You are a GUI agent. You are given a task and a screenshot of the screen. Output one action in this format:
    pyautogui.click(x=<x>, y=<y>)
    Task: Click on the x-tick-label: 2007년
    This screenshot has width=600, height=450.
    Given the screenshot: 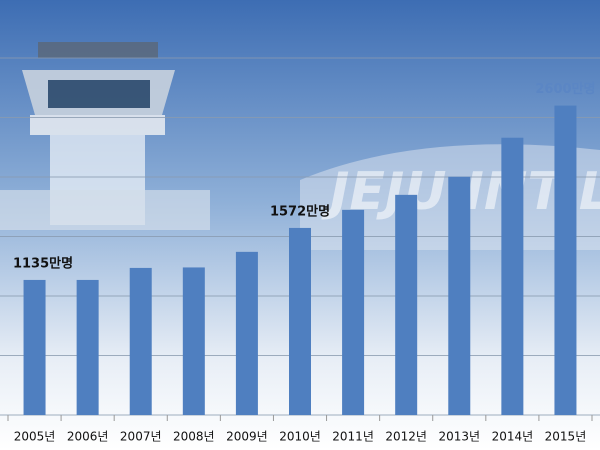 What is the action you would take?
    pyautogui.click(x=141, y=437)
    